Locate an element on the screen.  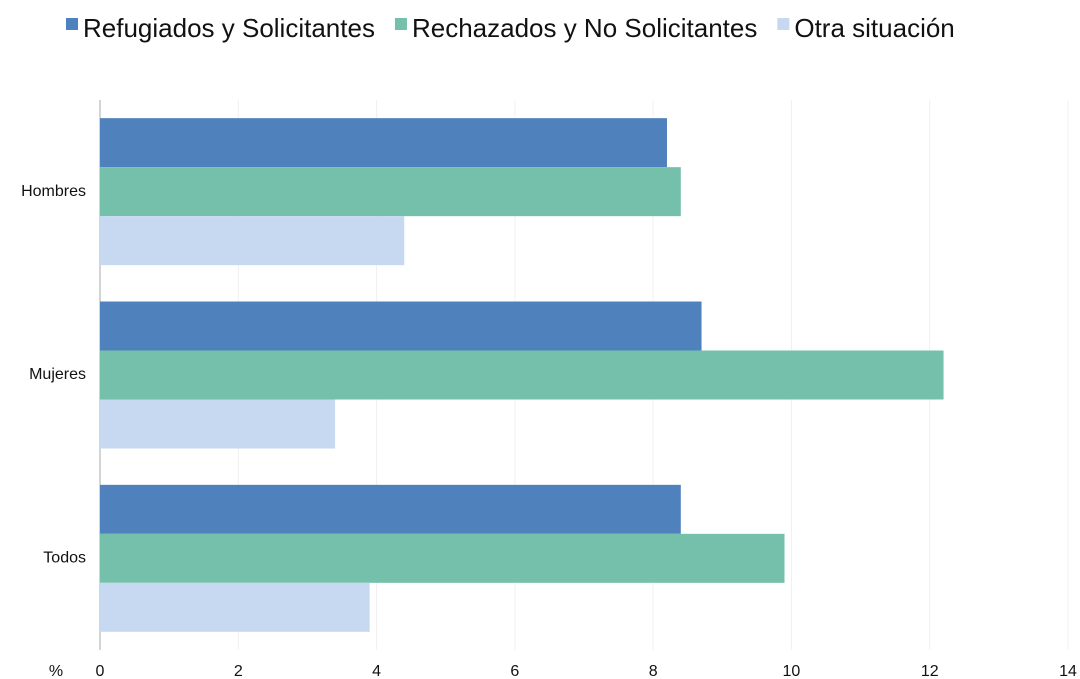
legend-label: Refugiados y Solicitantes is located at coordinates (229, 28).